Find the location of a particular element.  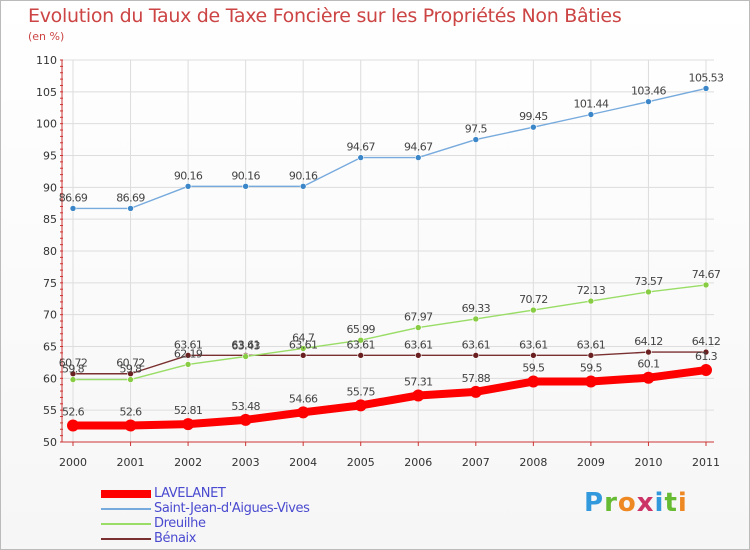

proxiti-logo: Proxiti is located at coordinates (636, 503).